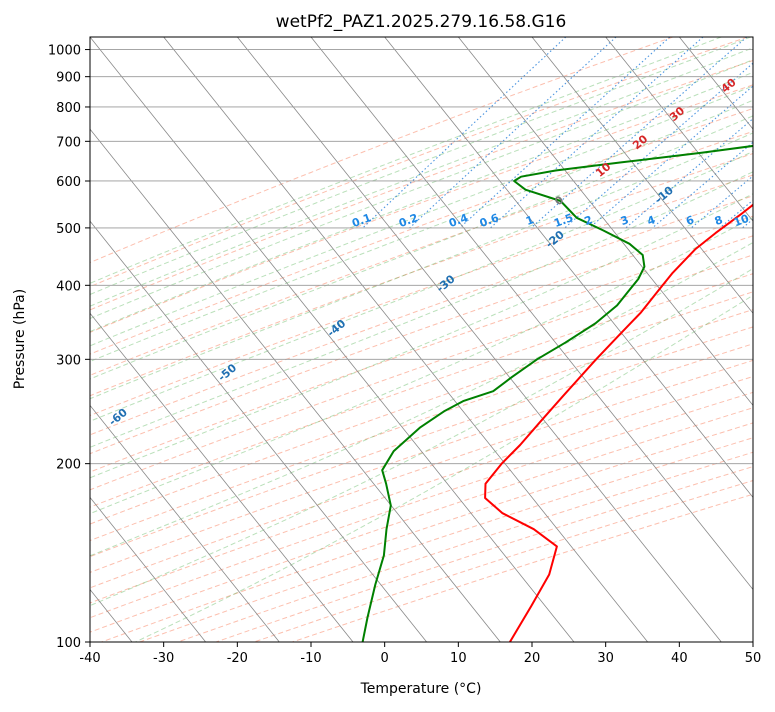 The width and height of the screenshot is (775, 712). I want to click on isotherm-label: -30, so click(446, 283).